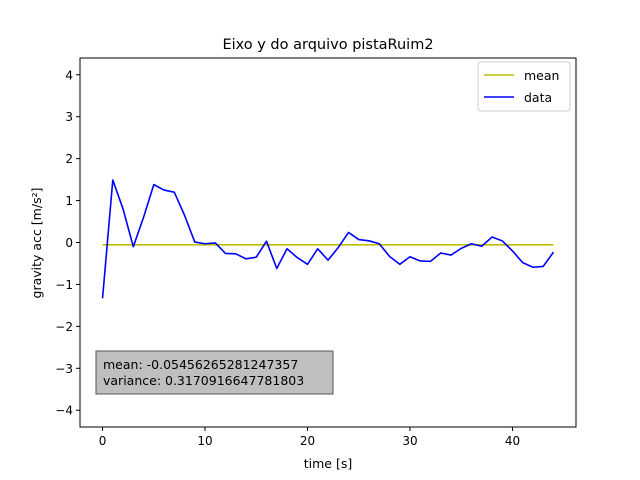  Describe the element at coordinates (541, 75) in the screenshot. I see `legend-label-mean: mean` at that location.